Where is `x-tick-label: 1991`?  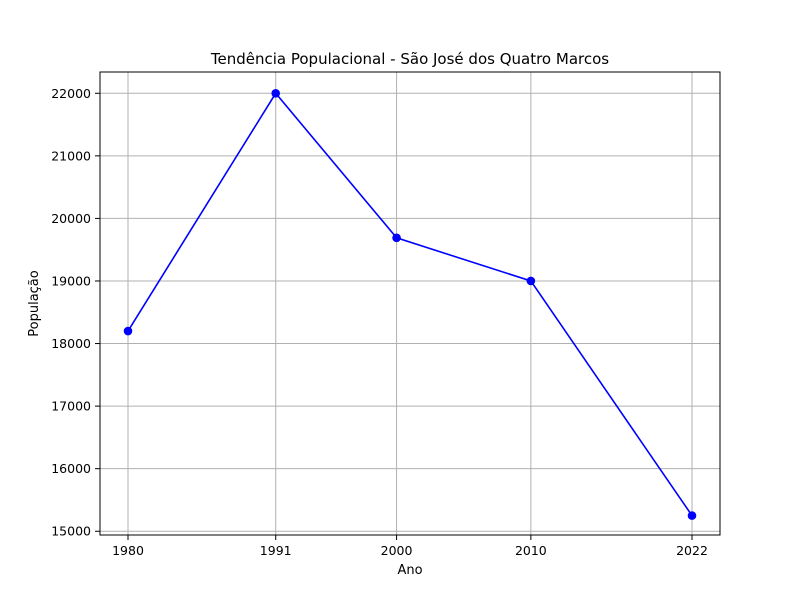 x-tick-label: 1991 is located at coordinates (276, 550).